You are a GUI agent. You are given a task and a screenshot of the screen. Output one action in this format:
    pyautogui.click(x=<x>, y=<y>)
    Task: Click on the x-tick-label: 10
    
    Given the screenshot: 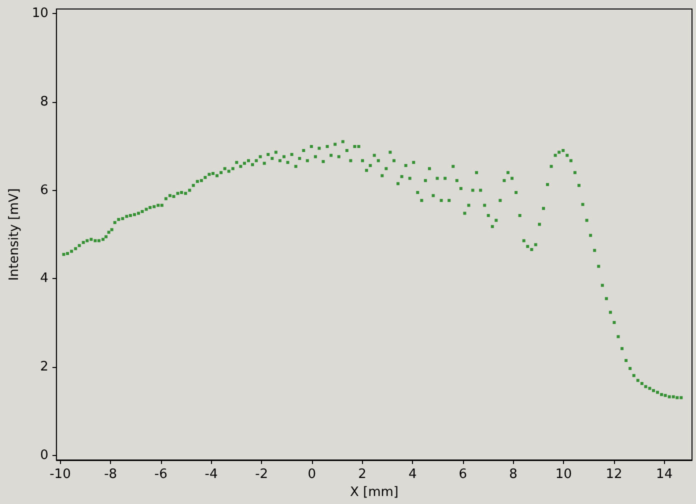 What is the action you would take?
    pyautogui.click(x=563, y=474)
    